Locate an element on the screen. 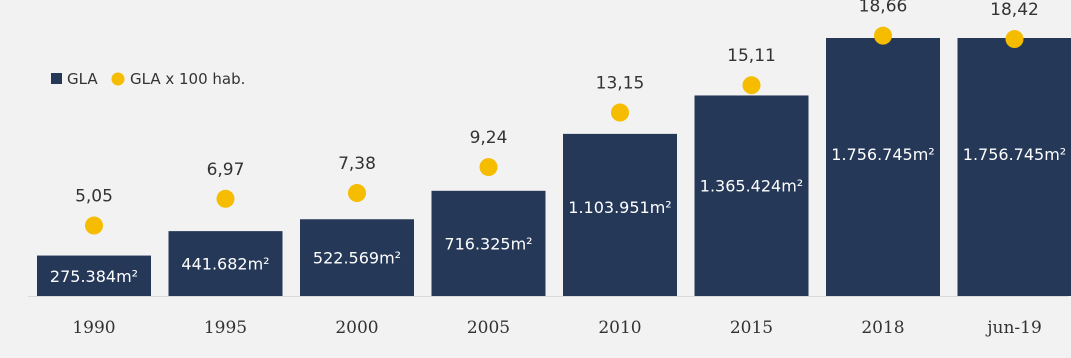  dot-gla-per-100-1990 is located at coordinates (94, 225).